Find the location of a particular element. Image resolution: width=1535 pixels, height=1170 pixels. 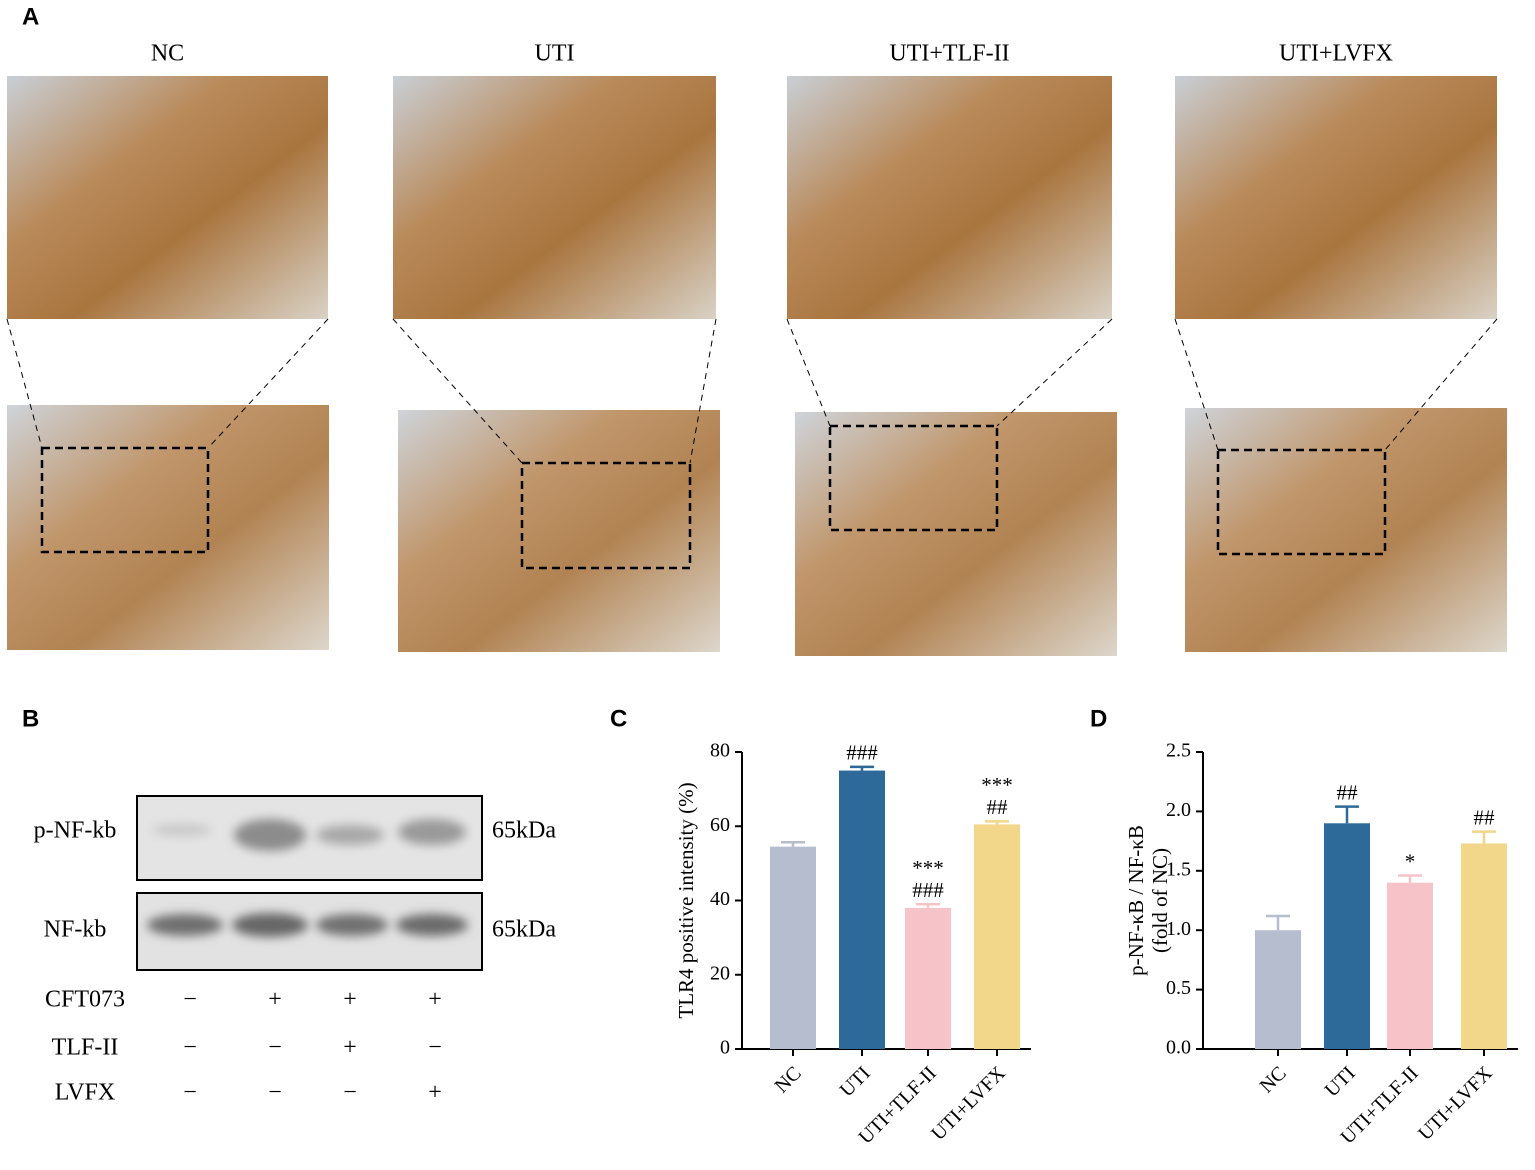

significance: * is located at coordinates (1410, 861).